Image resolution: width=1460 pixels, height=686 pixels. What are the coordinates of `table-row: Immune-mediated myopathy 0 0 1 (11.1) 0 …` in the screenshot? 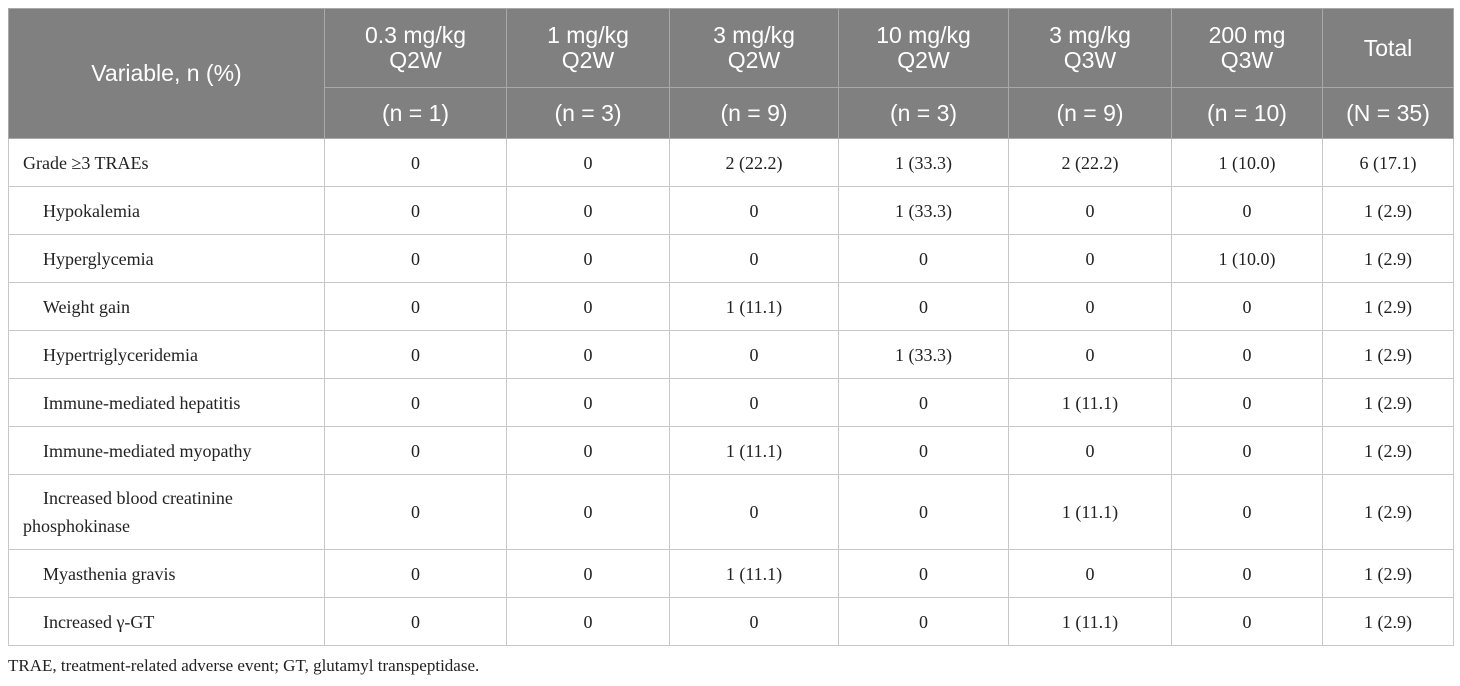 It's located at (731, 450).